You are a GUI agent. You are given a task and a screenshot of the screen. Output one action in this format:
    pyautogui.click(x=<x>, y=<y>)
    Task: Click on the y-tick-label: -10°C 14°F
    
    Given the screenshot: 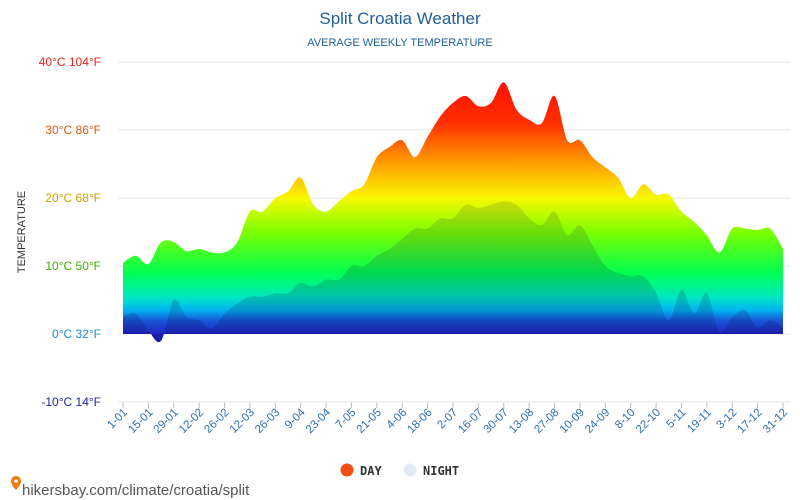 What is the action you would take?
    pyautogui.click(x=71, y=402)
    